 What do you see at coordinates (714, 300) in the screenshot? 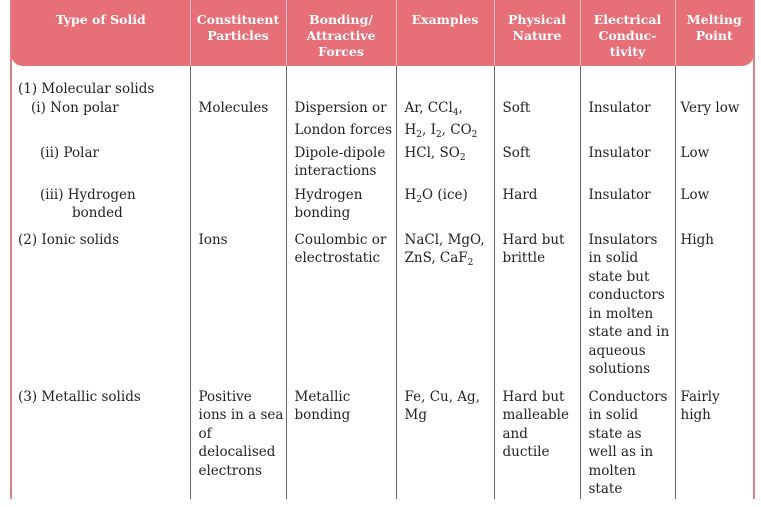
I see `cell-melting: High` at bounding box center [714, 300].